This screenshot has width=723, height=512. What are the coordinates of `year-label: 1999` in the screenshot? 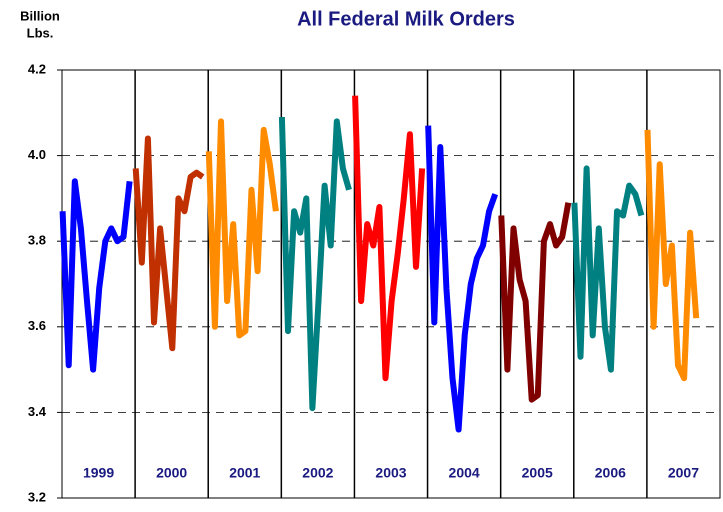 It's located at (98, 473).